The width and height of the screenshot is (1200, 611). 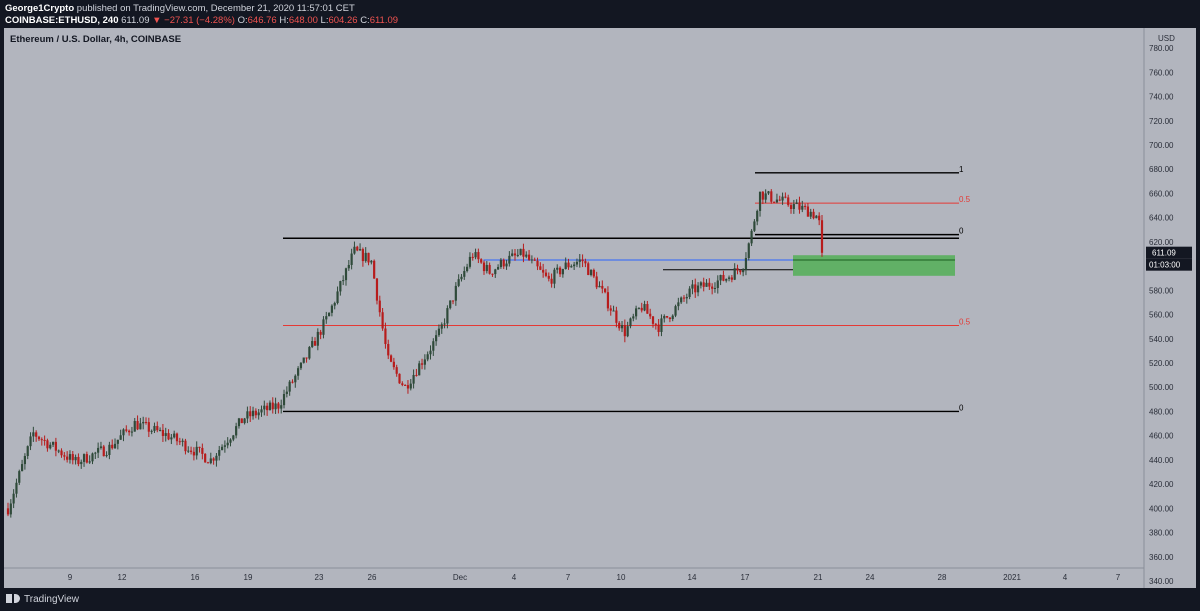 What do you see at coordinates (1161, 533) in the screenshot?
I see `y-tick-label: 380.00` at bounding box center [1161, 533].